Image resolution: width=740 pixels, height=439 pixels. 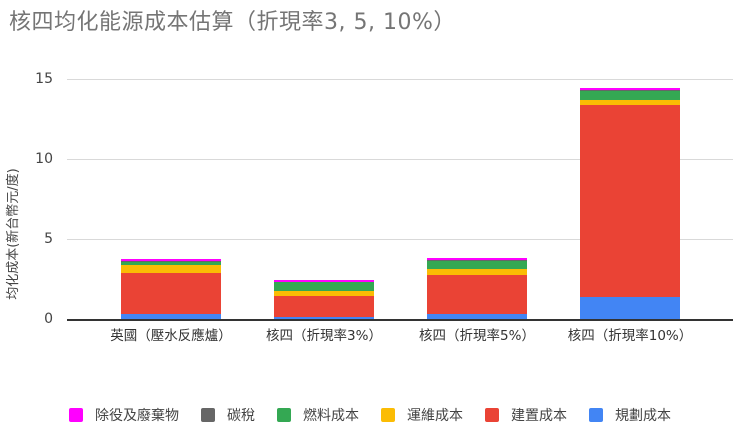 I want to click on legend-label: 燃料成本, so click(x=331, y=416).